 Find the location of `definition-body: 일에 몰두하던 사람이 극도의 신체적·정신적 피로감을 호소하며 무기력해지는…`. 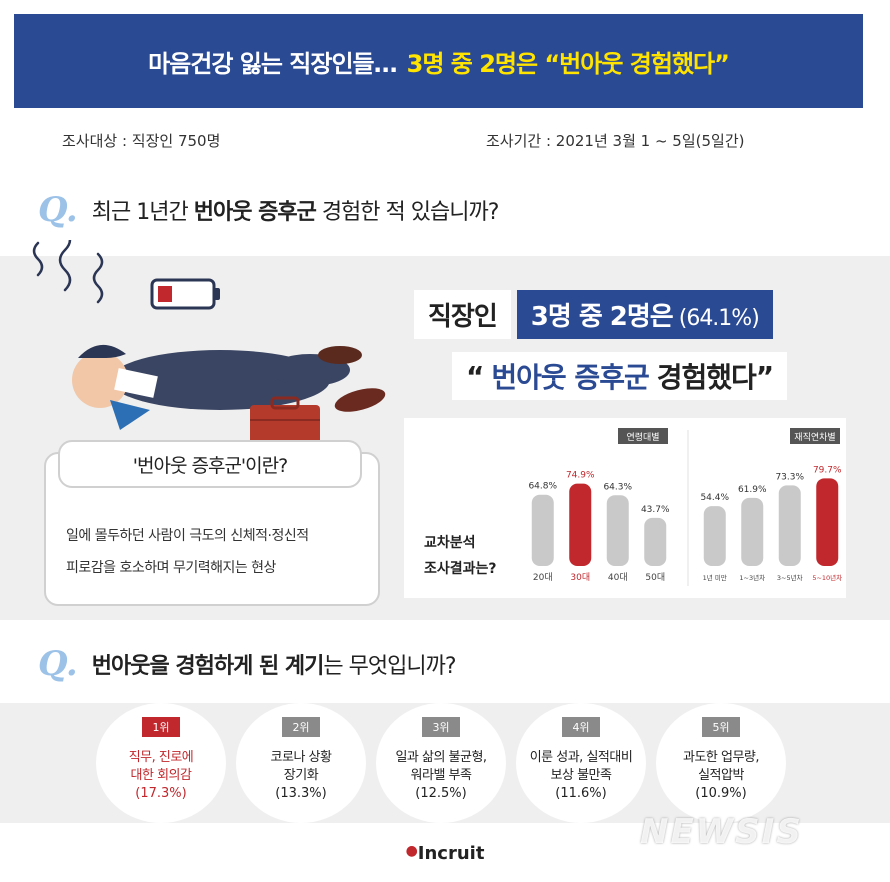

definition-body: 일에 몰두하던 사람이 극도의 신체적·정신적 피로감을 호소하며 무기력해지는… is located at coordinates (187, 552).